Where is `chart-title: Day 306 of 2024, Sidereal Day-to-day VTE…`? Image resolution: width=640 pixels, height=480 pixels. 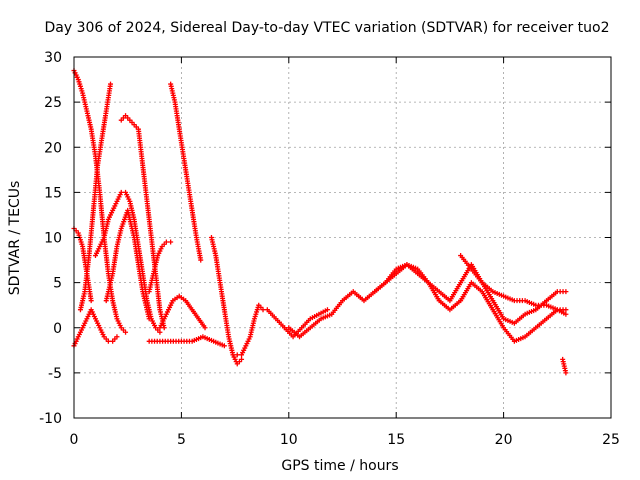
chart-title: Day 306 of 2024, Sidereal Day-to-day VTE… is located at coordinates (326, 28).